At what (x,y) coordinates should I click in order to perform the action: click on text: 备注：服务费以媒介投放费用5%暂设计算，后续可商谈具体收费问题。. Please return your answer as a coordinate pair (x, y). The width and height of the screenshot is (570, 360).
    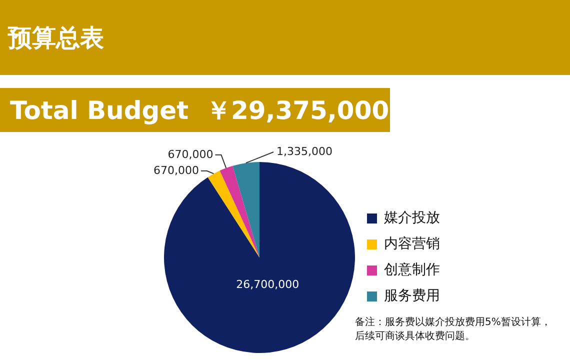
    Looking at the image, I should click on (453, 330).